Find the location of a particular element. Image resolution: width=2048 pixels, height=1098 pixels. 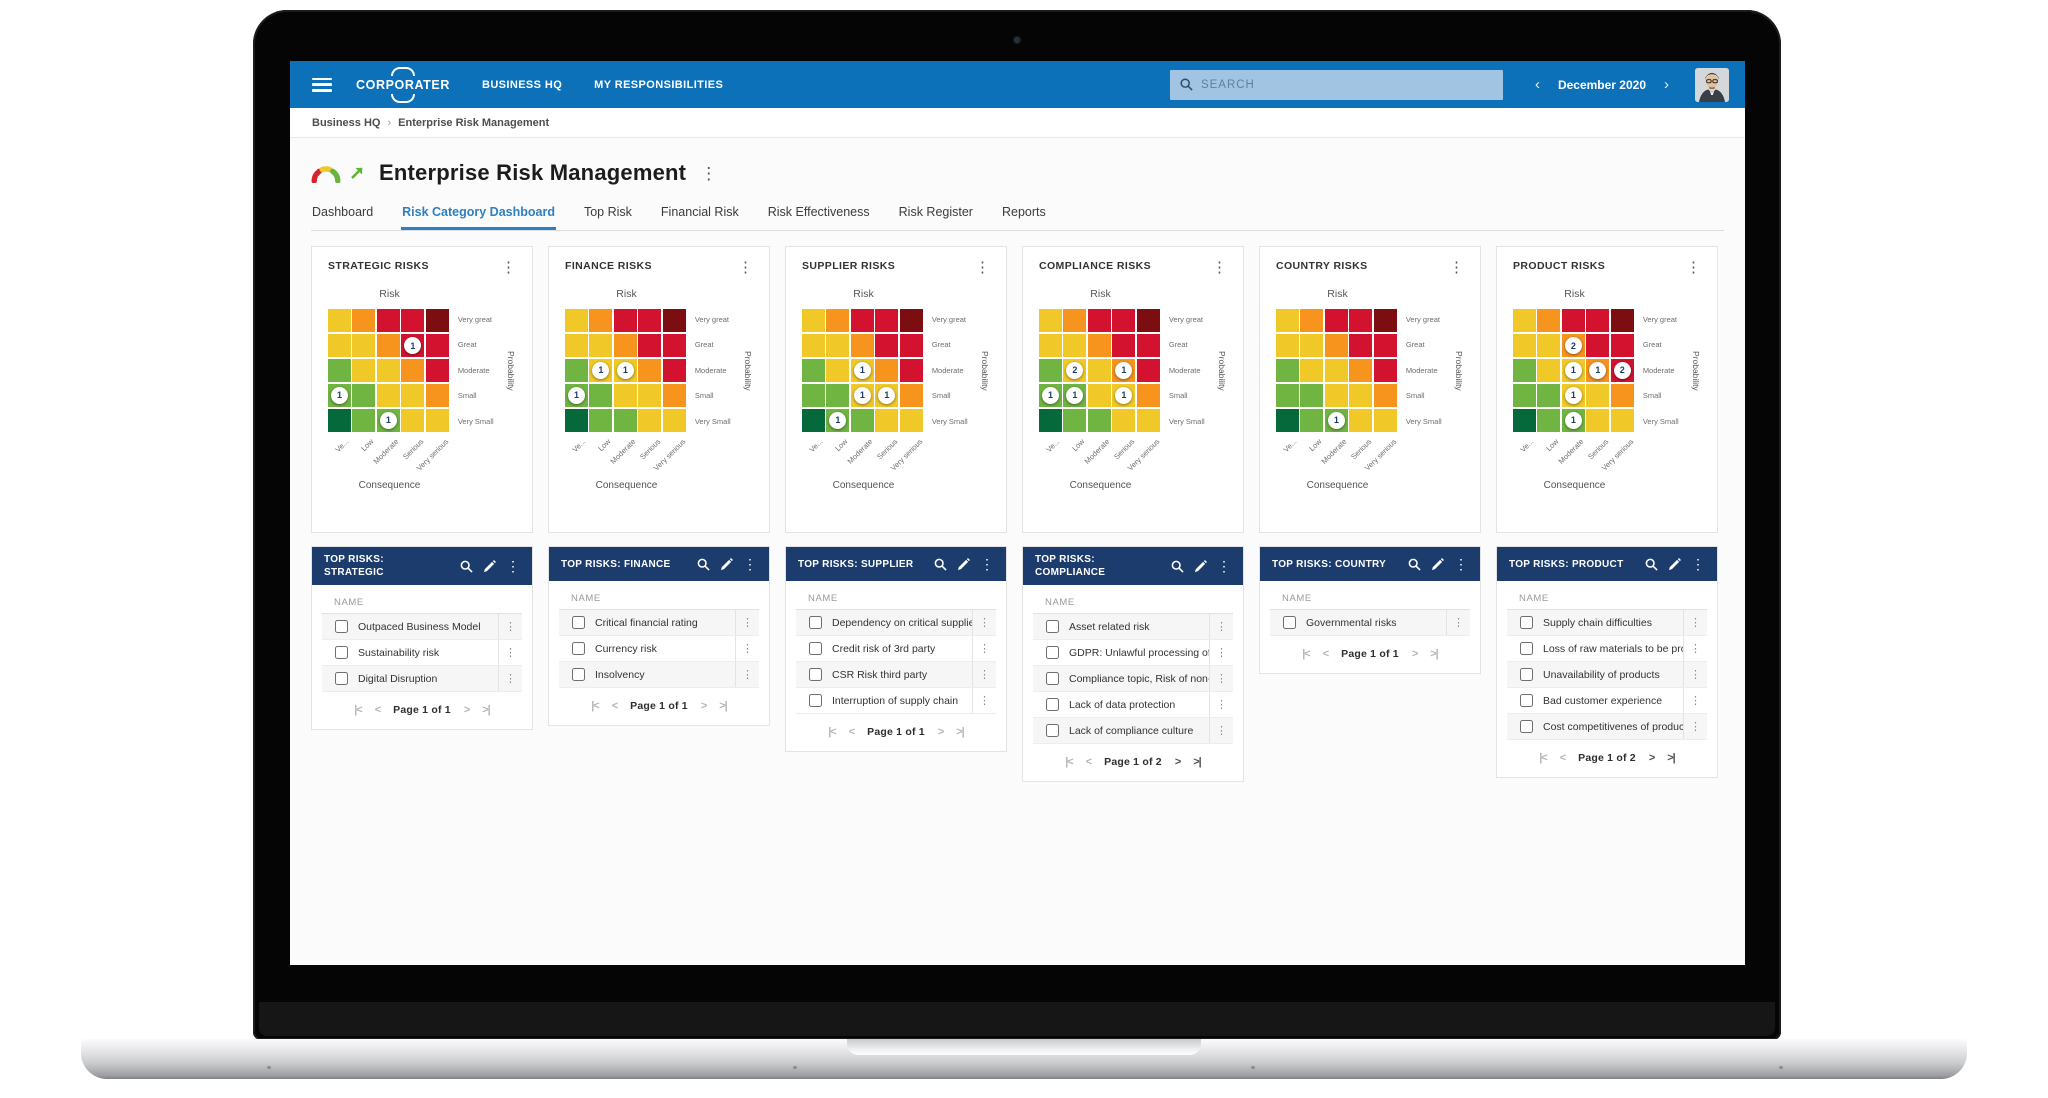

risk-row: Critical financial rating ⋮ is located at coordinates (659, 623).